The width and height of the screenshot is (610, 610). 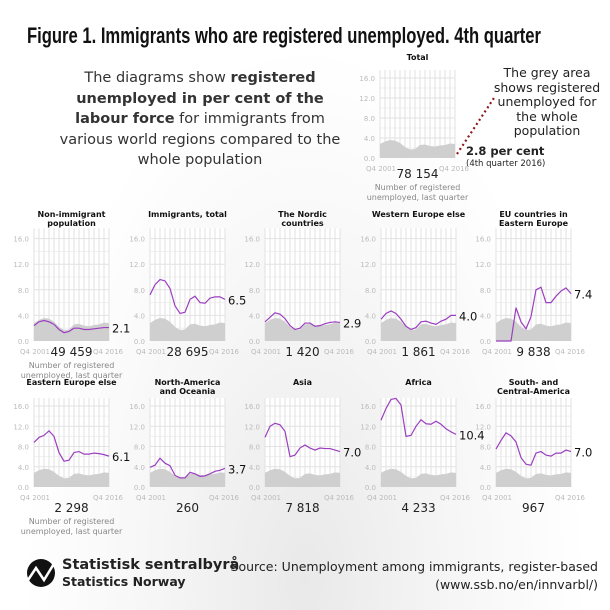 What do you see at coordinates (468, 316) in the screenshot?
I see `last-value-label: 4.0` at bounding box center [468, 316].